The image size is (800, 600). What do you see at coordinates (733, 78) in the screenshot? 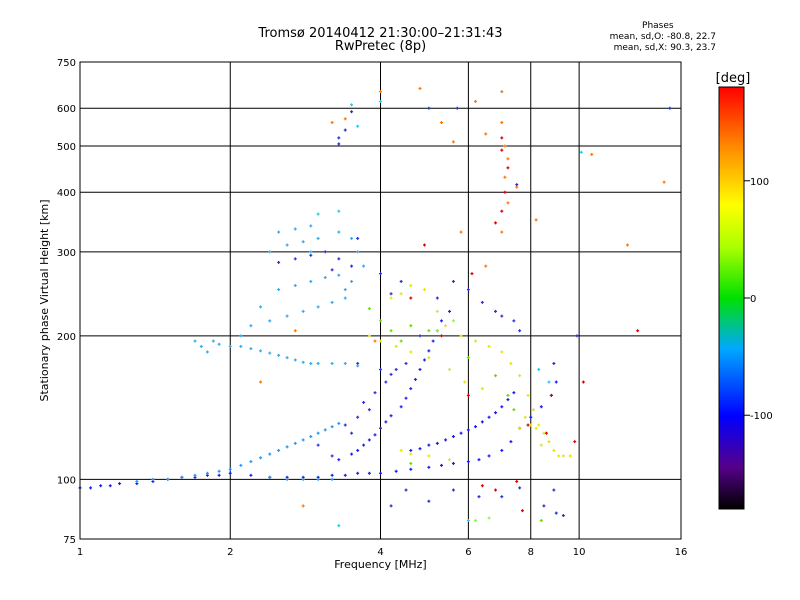
I see `colorbar-label: [deg]` at bounding box center [733, 78].